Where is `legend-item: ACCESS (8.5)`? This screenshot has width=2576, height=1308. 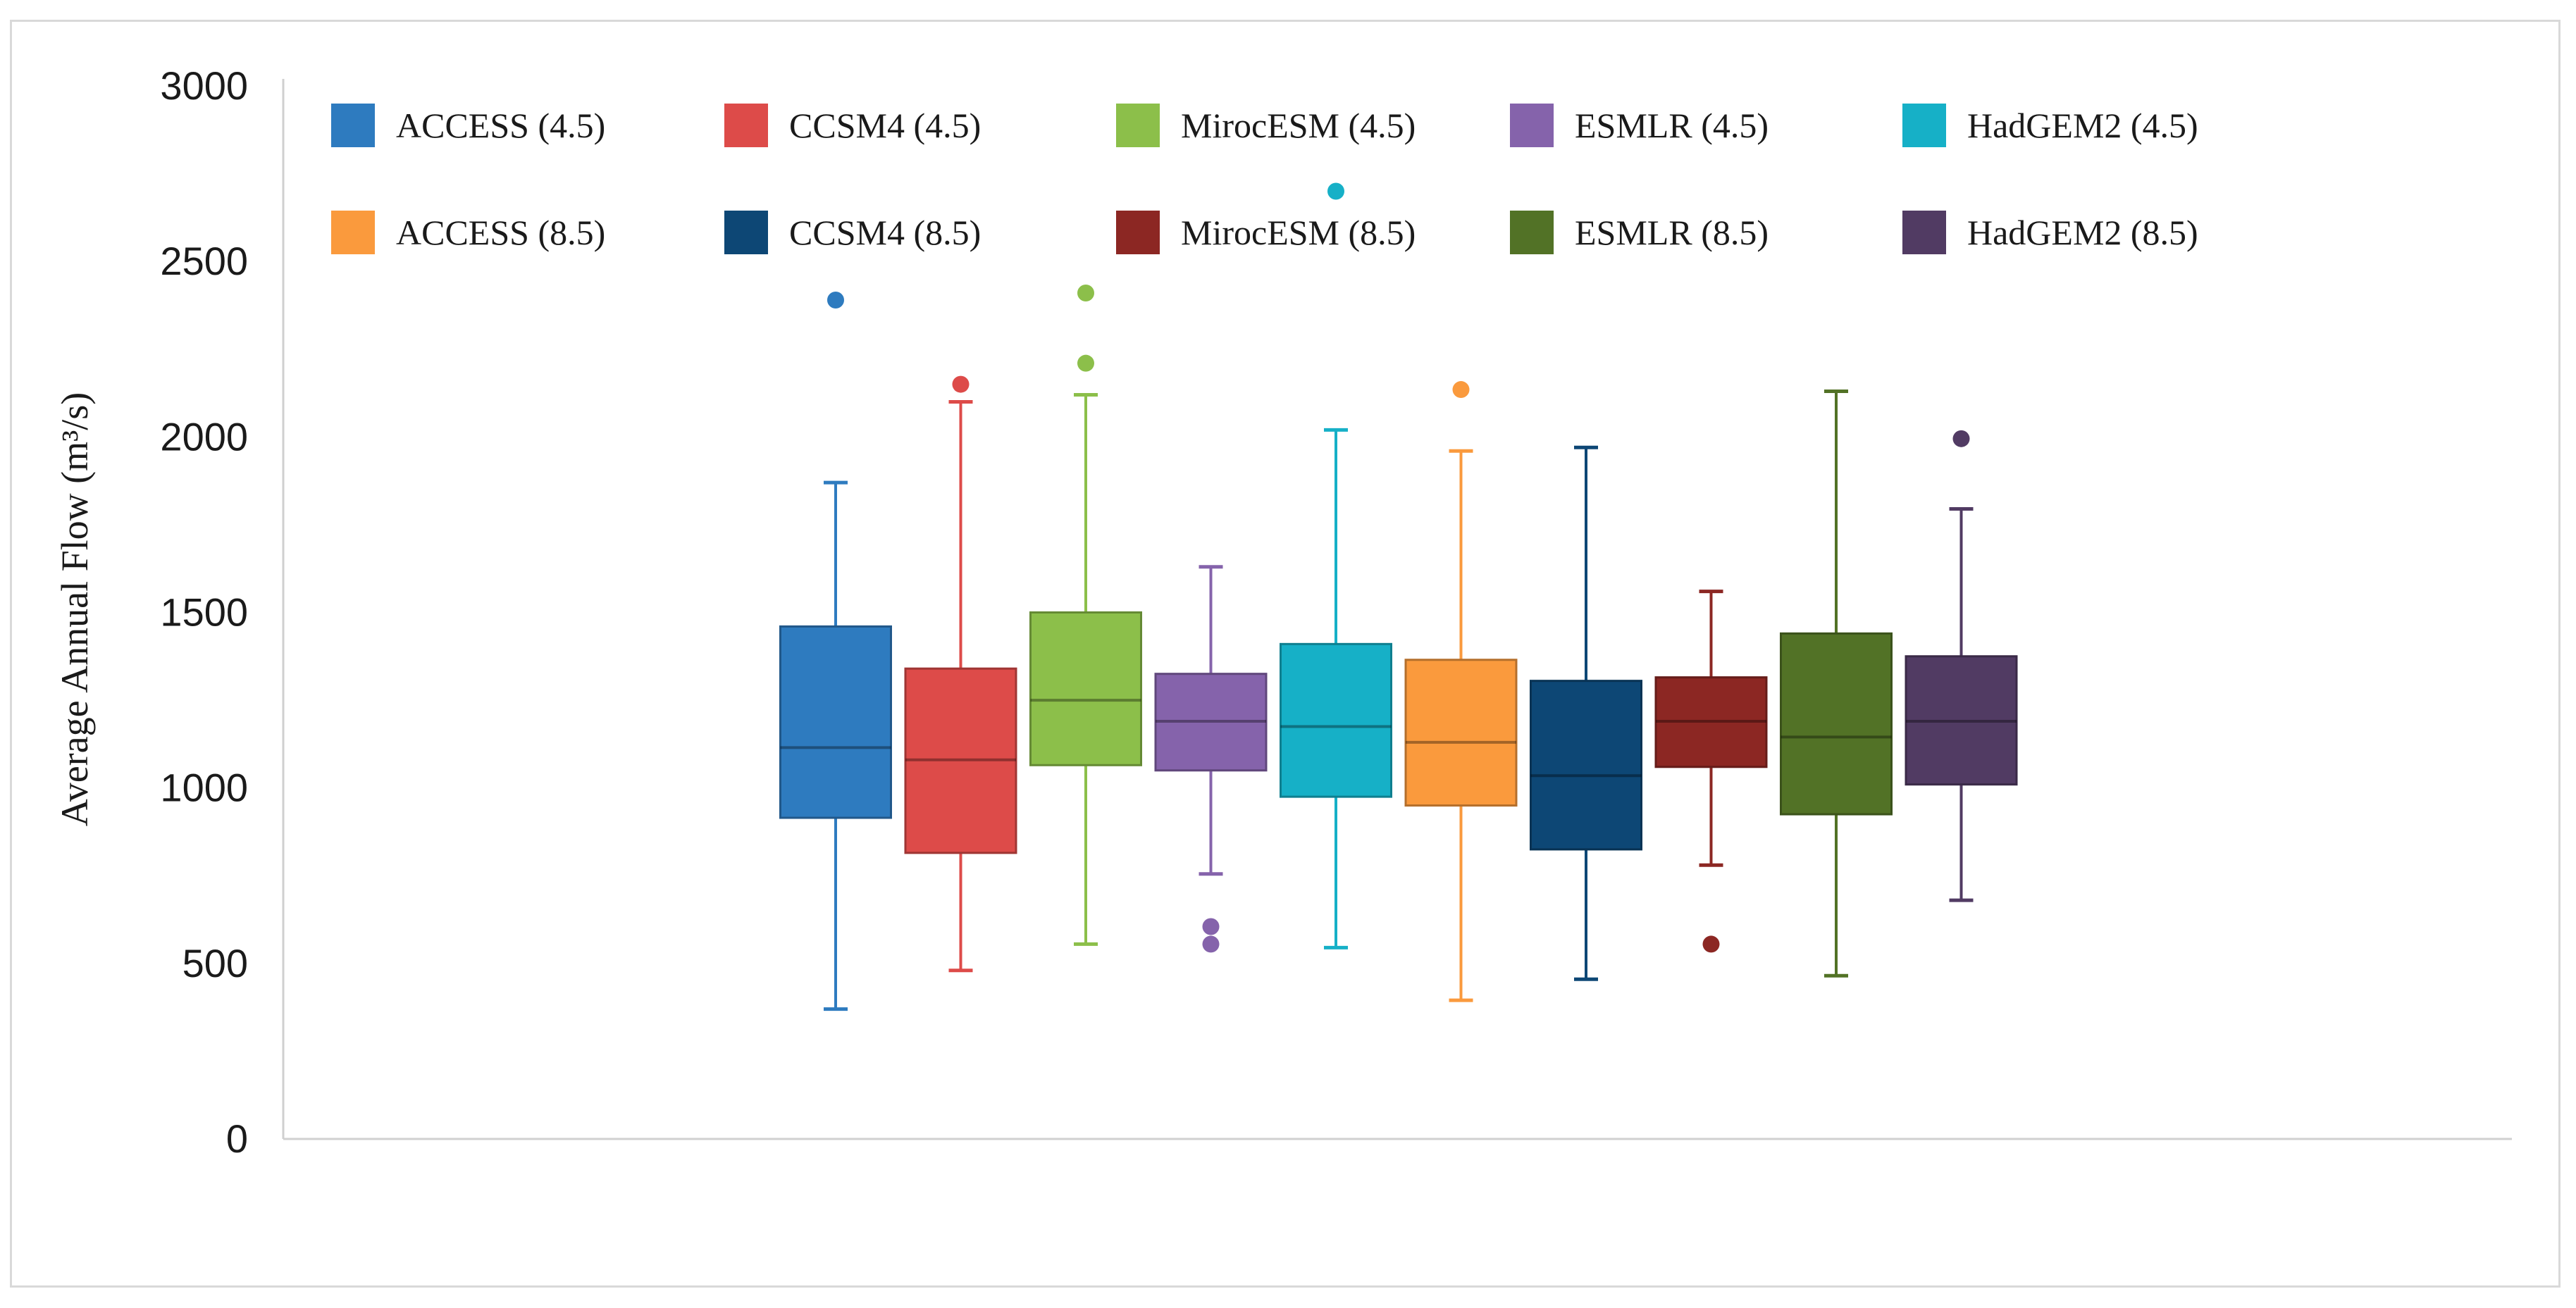
legend-item: ACCESS (8.5) is located at coordinates (468, 232).